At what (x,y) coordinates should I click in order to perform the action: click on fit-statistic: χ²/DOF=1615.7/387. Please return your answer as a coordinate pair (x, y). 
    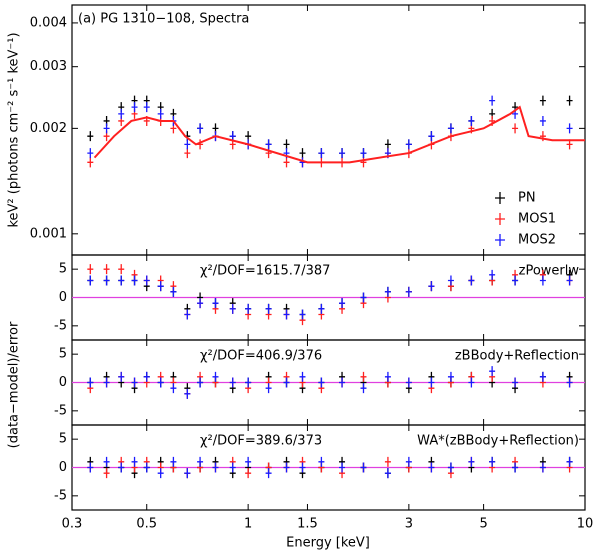
    Looking at the image, I should click on (265, 271).